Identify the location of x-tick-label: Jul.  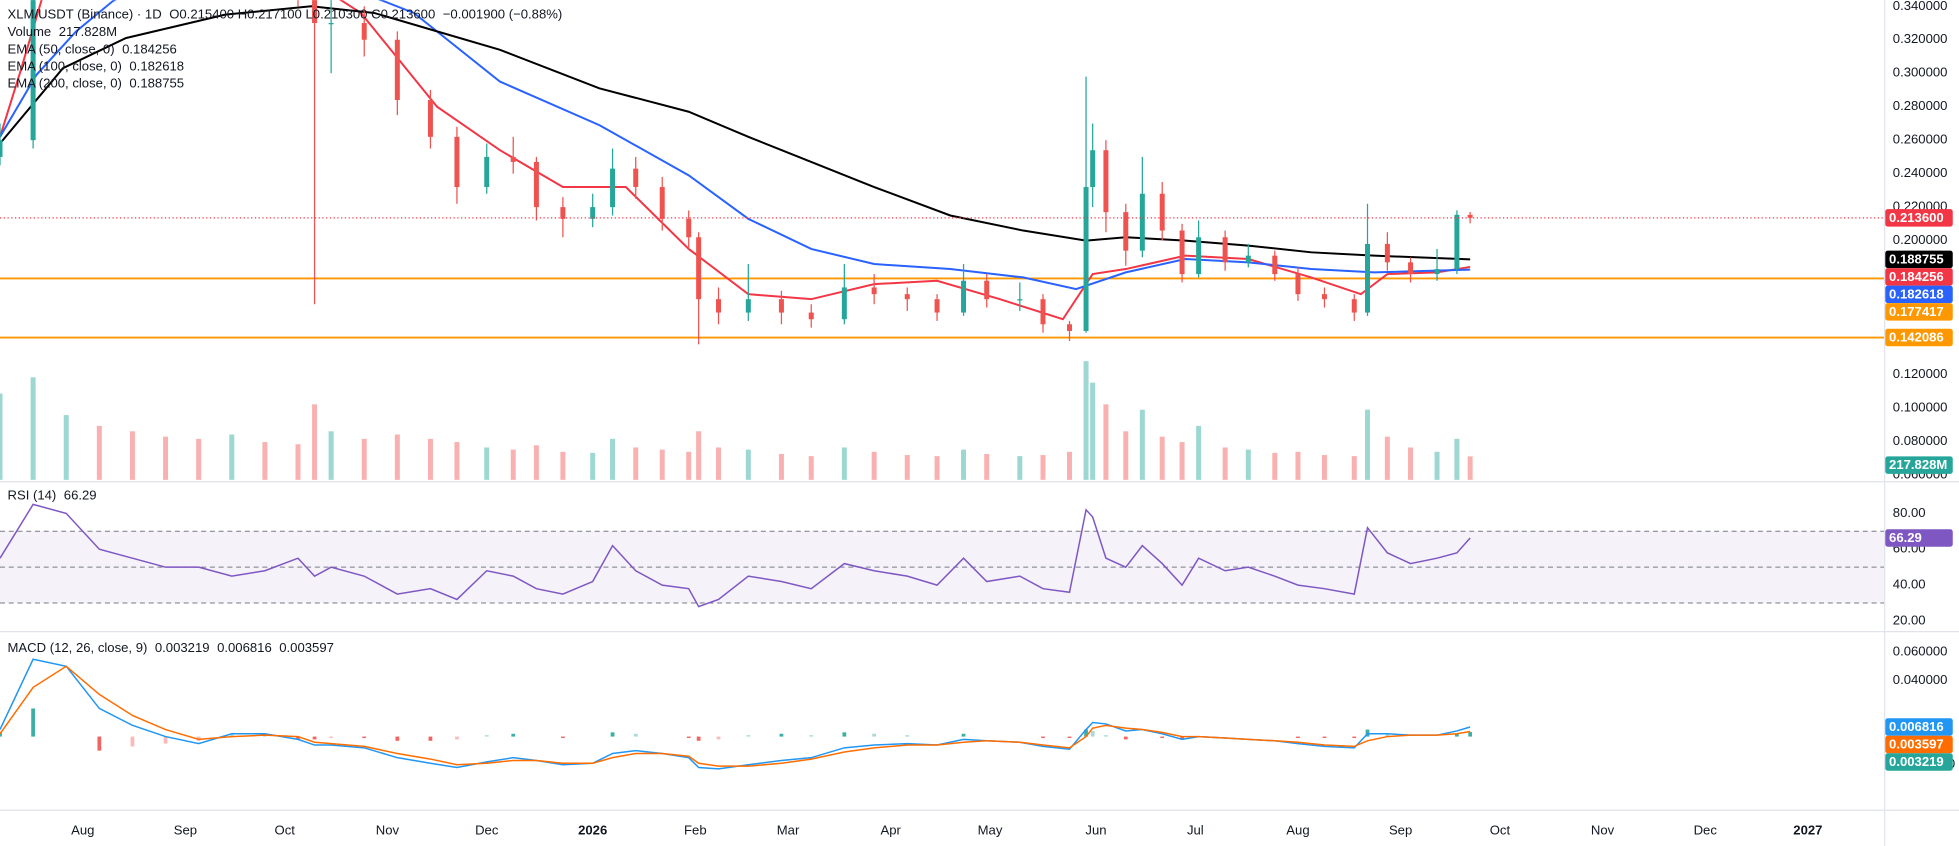
(1195, 829).